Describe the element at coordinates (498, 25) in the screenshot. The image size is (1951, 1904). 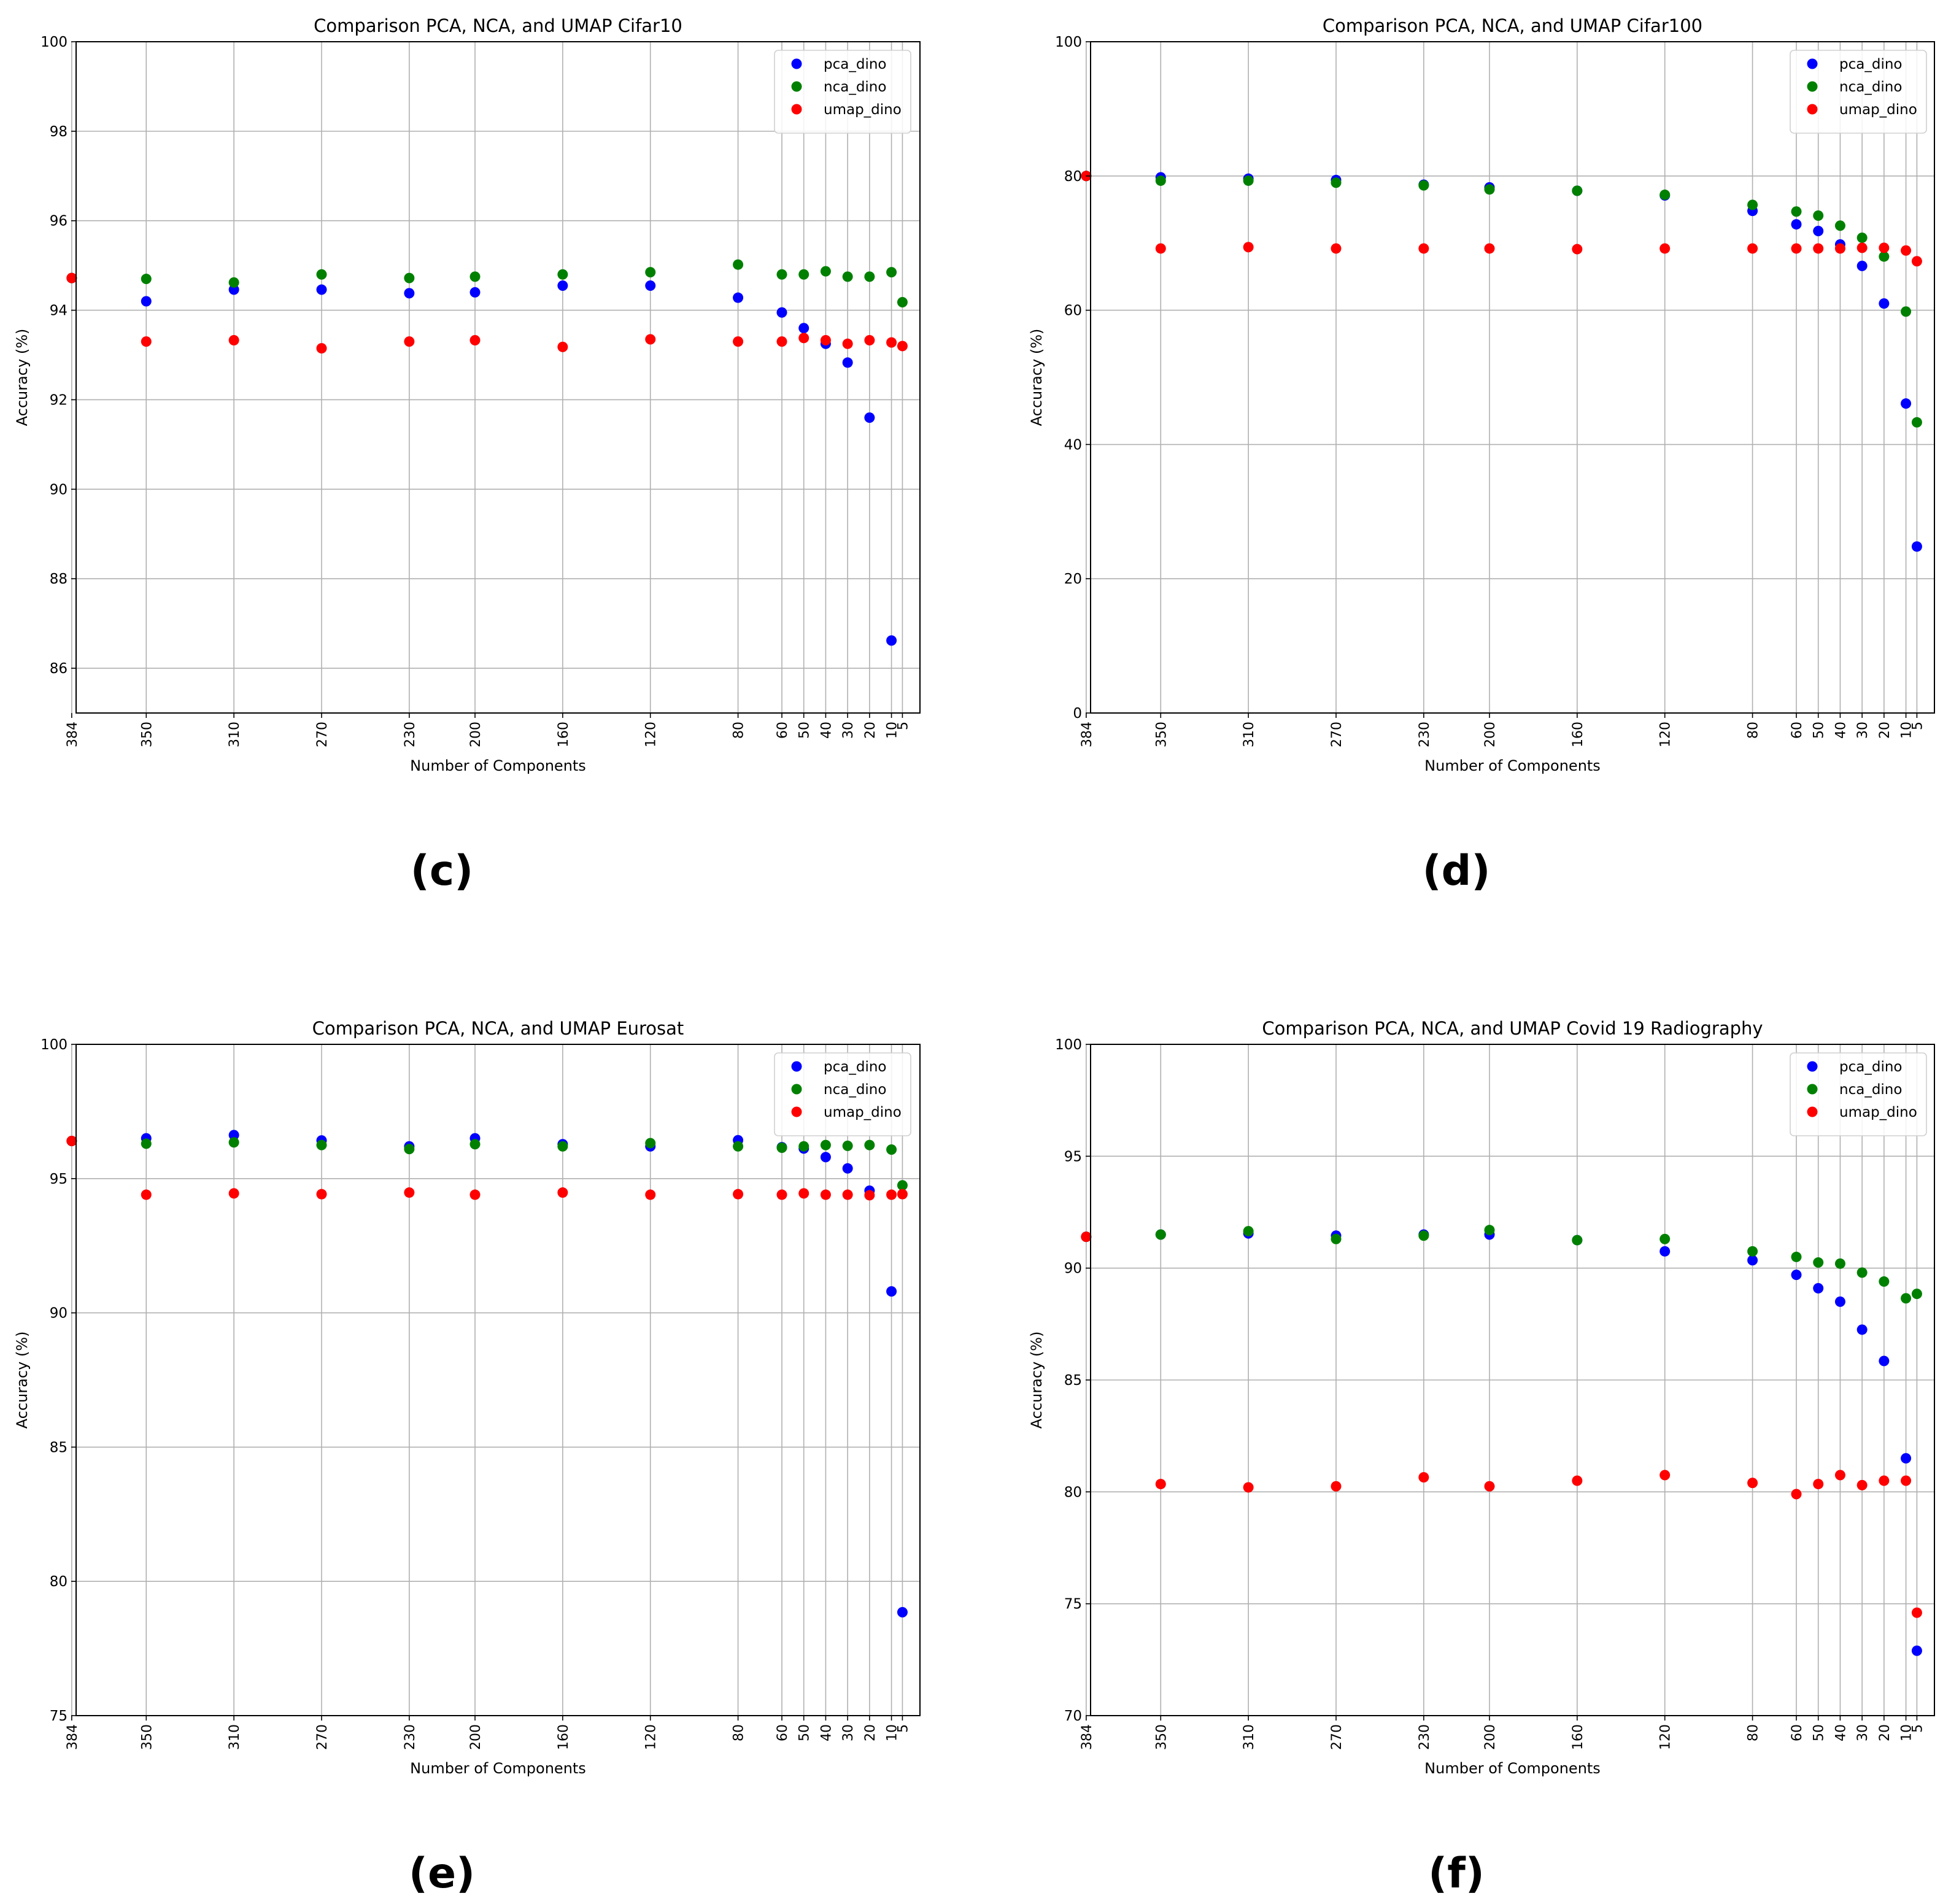
I see `chart-title: Comparison PCA, NCA, and UMAP Cifar10` at that location.